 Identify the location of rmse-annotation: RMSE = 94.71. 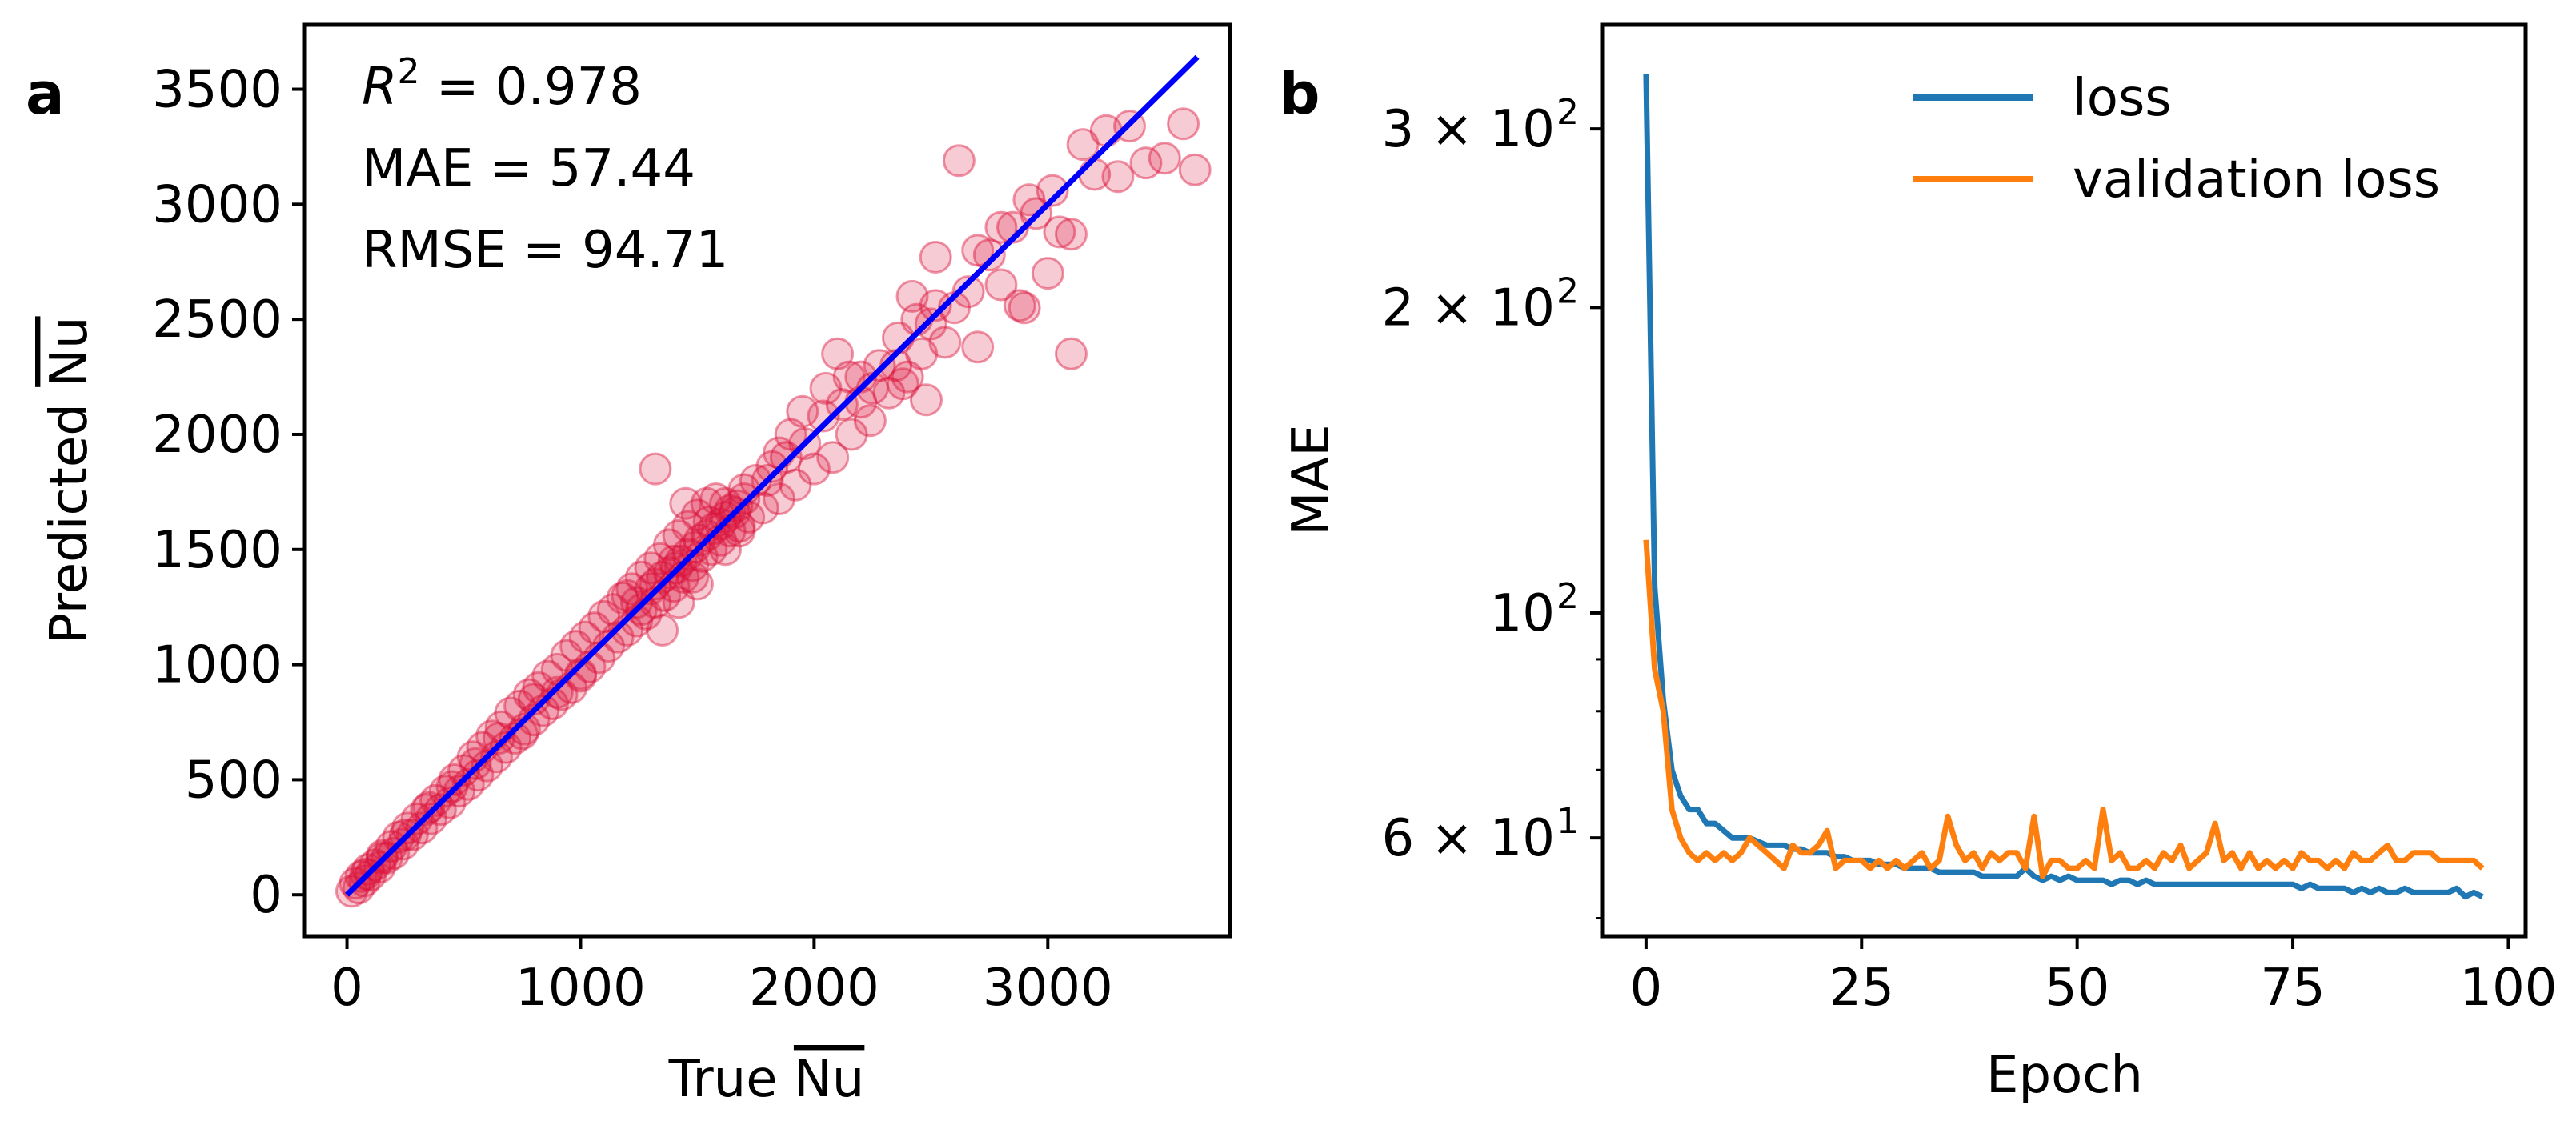
(545, 251).